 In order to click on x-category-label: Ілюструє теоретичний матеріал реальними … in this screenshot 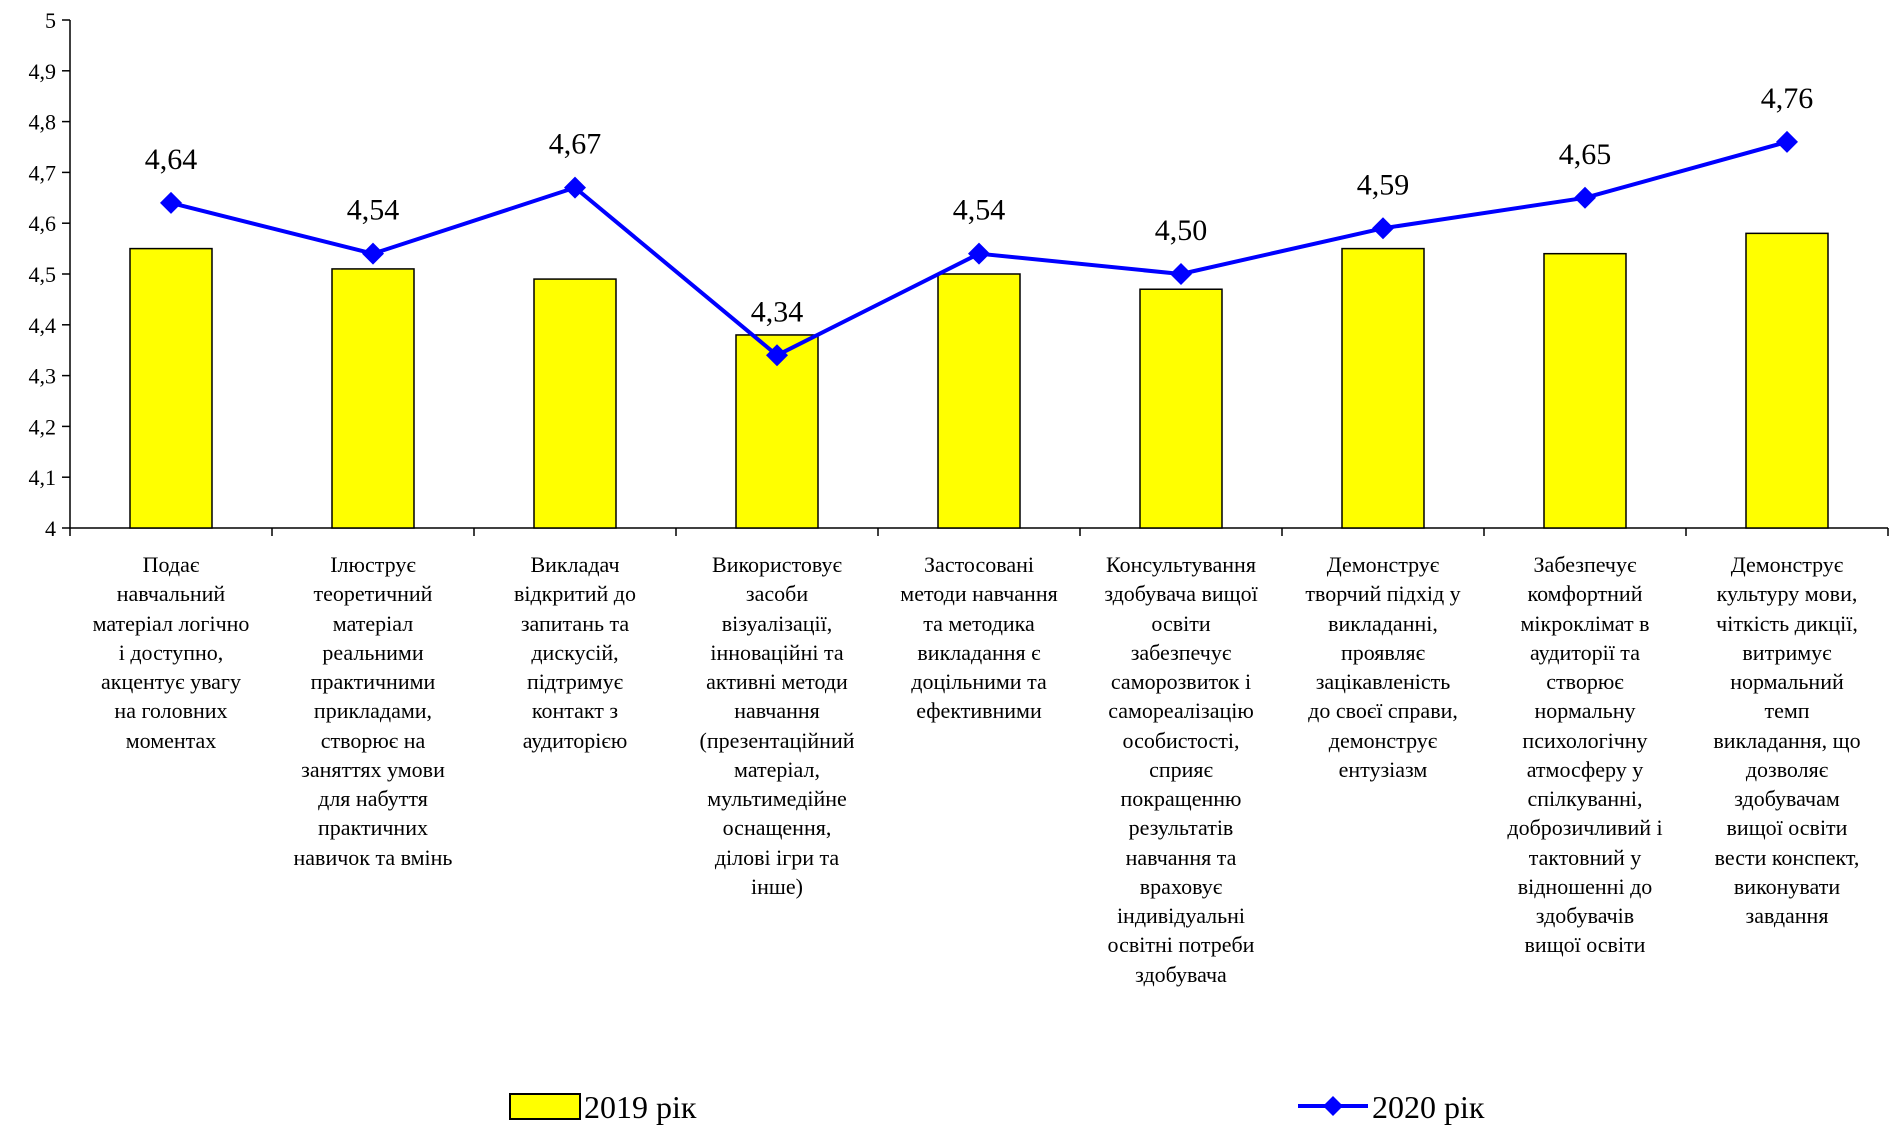, I will do `click(373, 711)`.